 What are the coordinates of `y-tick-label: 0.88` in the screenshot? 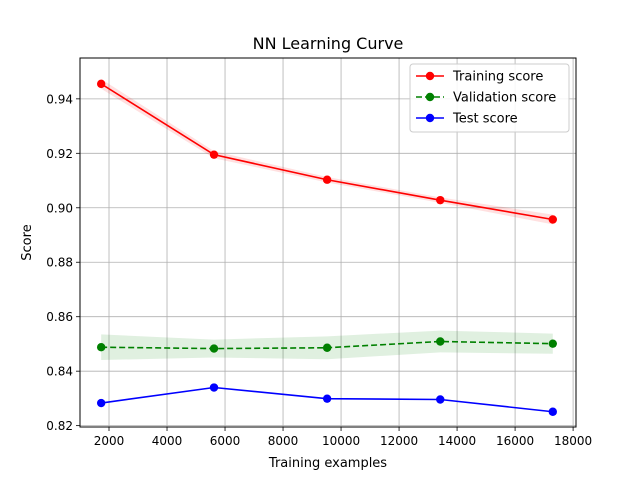 It's located at (59, 263).